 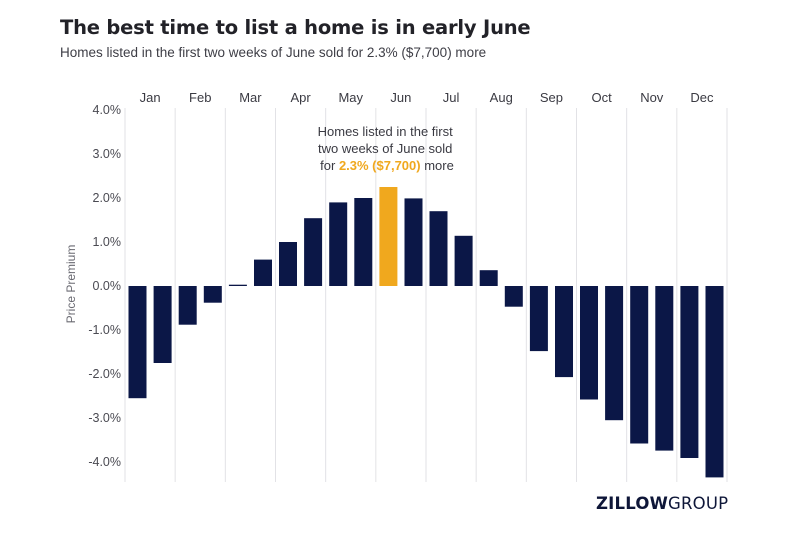 What do you see at coordinates (107, 110) in the screenshot?
I see `y-tick-label: 4.0%` at bounding box center [107, 110].